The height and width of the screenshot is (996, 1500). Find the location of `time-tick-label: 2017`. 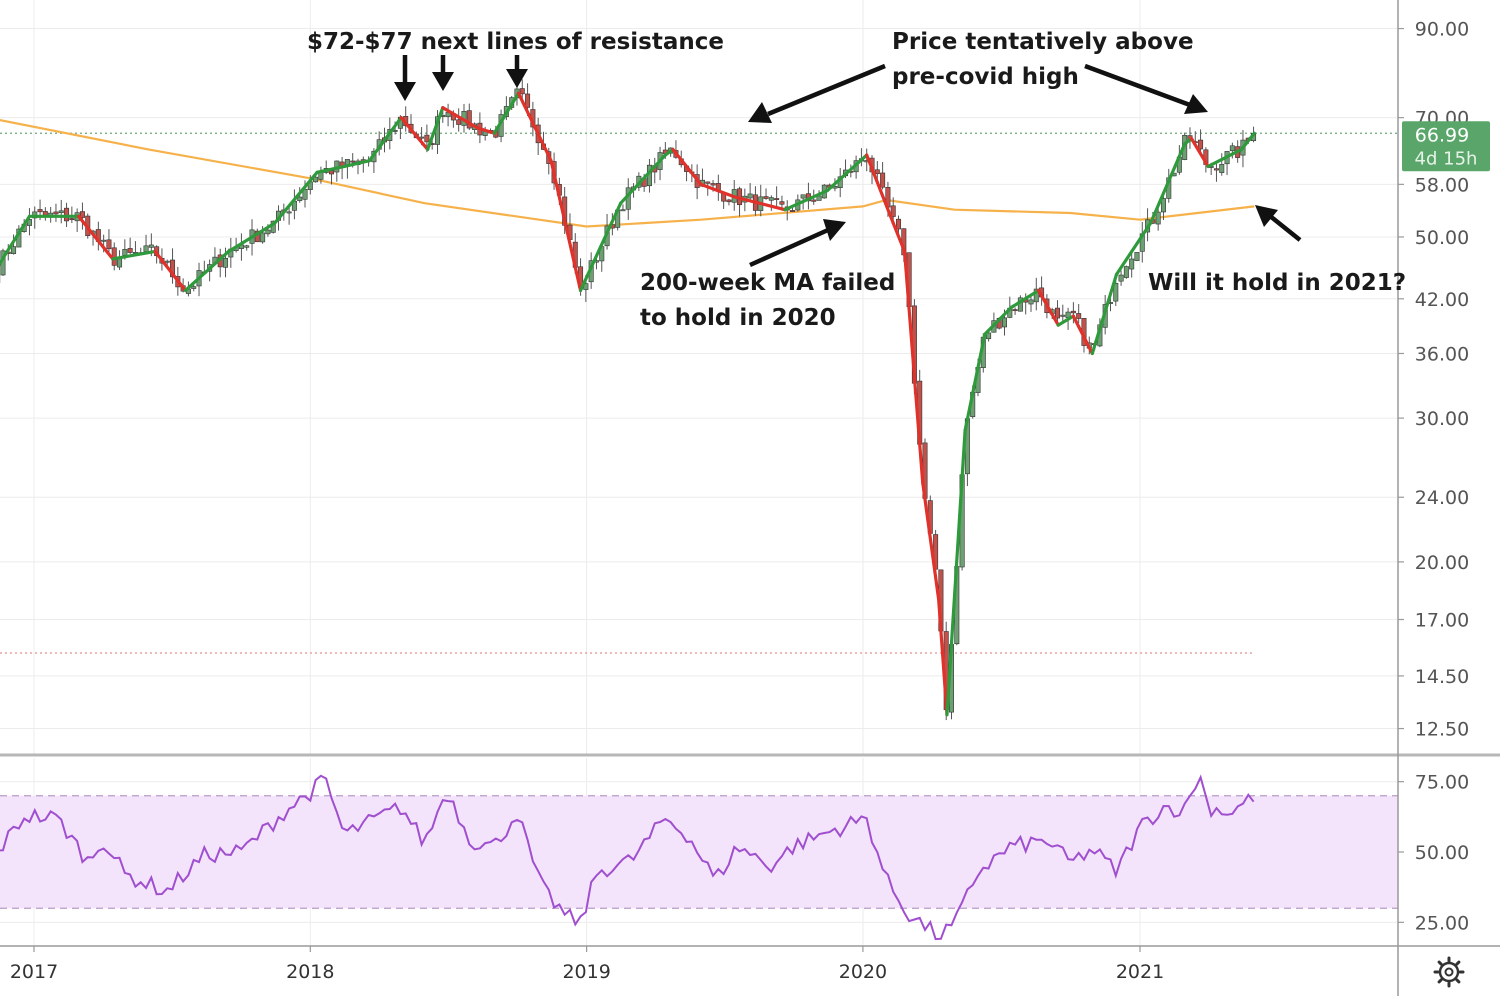

time-tick-label: 2017 is located at coordinates (34, 972).